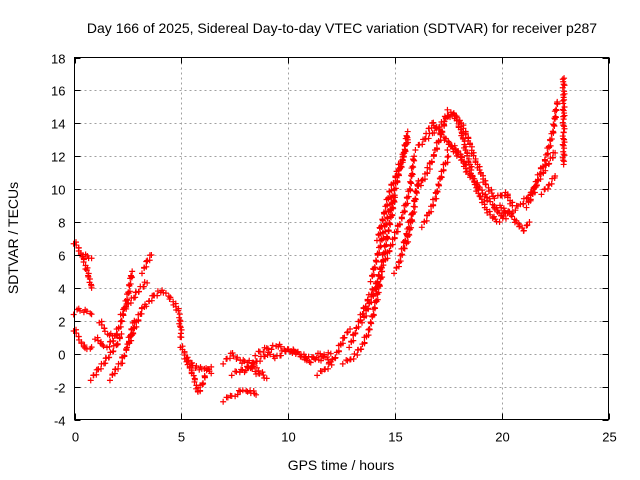 The width and height of the screenshot is (640, 480). Describe the element at coordinates (58, 157) in the screenshot. I see `y-tick-label: 12` at that location.